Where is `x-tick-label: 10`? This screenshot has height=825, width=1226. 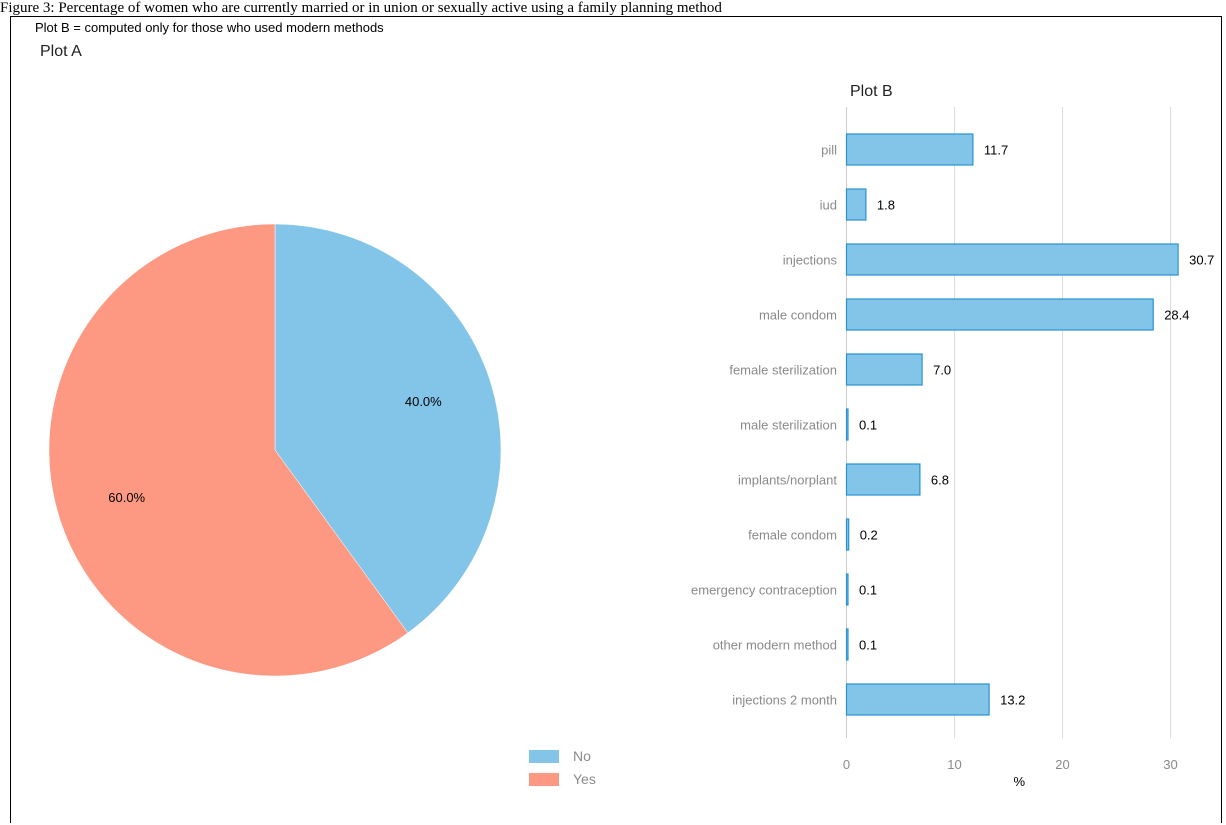 x-tick-label: 10 is located at coordinates (954, 764).